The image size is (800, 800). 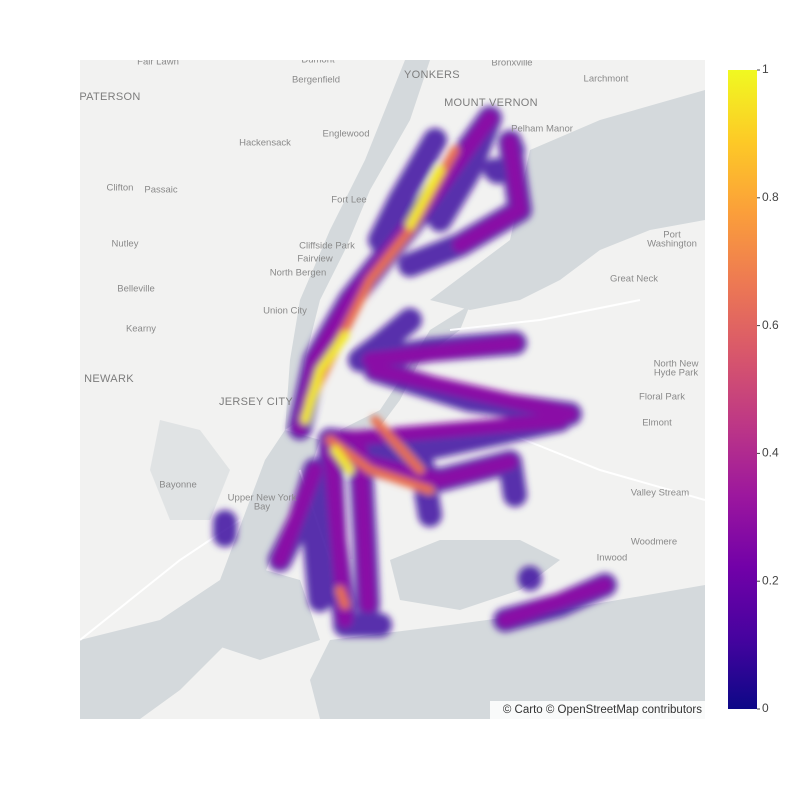 I want to click on place-label: Hyde Park, so click(x=676, y=373).